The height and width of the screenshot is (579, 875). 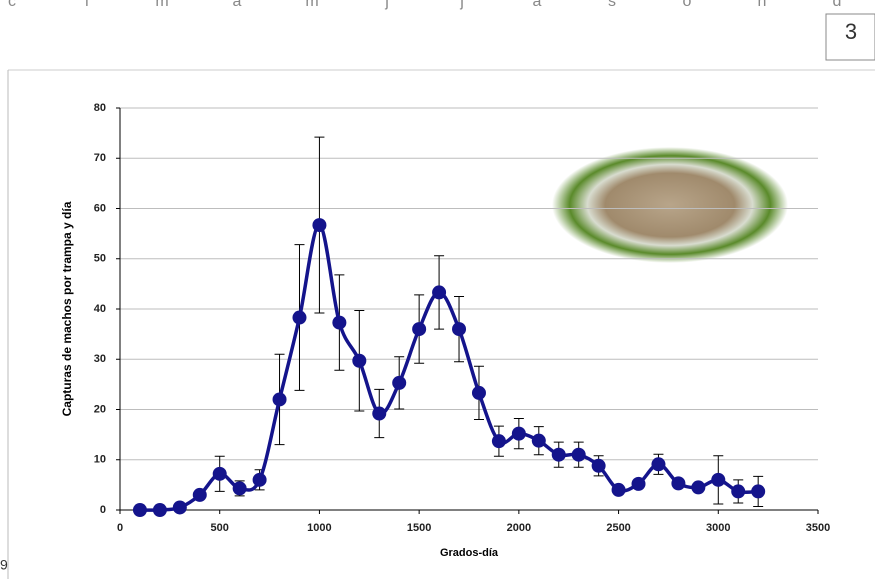 I want to click on page-number: 3, so click(x=851, y=31).